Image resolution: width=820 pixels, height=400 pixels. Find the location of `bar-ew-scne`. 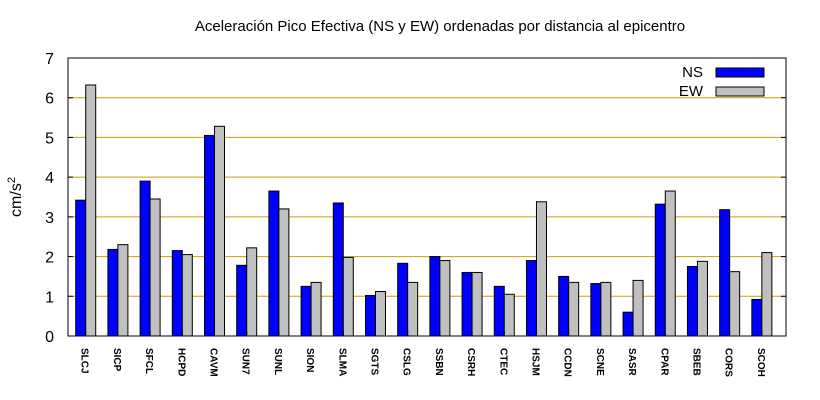

bar-ew-scne is located at coordinates (606, 309).